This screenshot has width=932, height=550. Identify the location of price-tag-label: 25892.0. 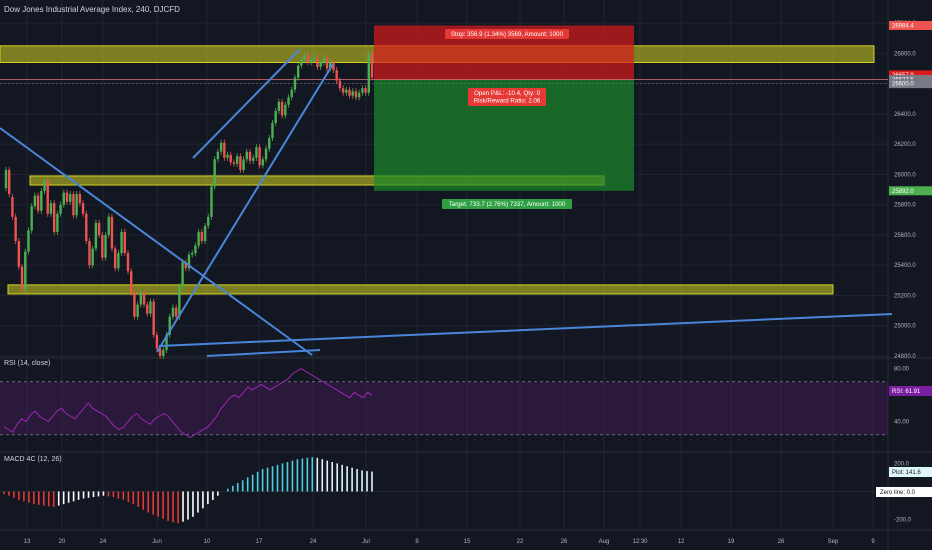
(903, 192).